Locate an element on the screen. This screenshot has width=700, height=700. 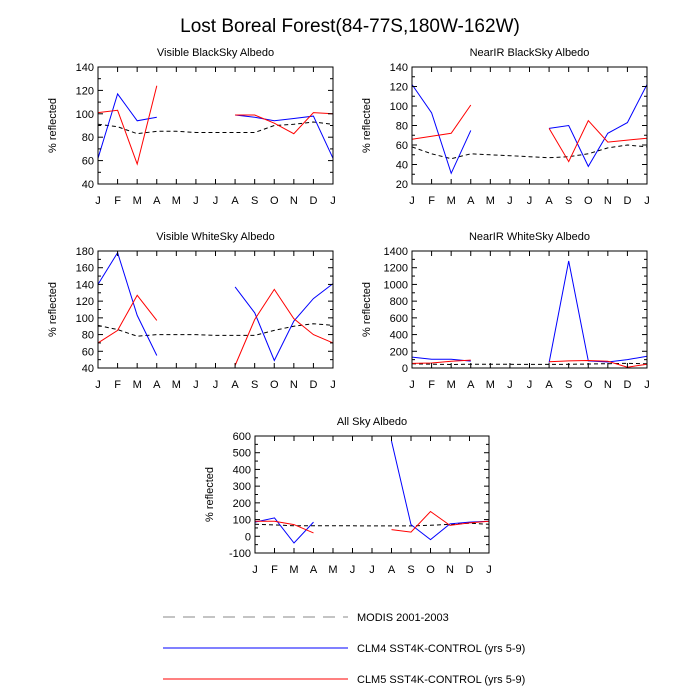
y-tick-label: 1000 is located at coordinates (396, 285).